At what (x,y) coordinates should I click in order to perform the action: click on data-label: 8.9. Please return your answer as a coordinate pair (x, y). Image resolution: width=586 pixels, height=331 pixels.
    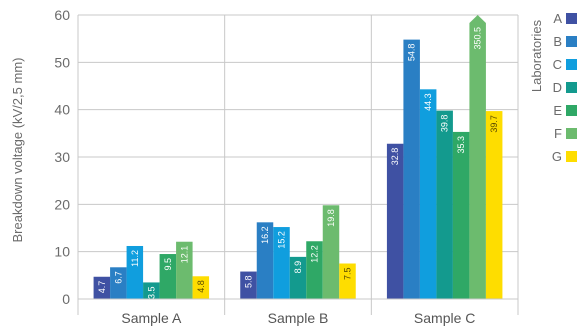
    Looking at the image, I should click on (298, 267).